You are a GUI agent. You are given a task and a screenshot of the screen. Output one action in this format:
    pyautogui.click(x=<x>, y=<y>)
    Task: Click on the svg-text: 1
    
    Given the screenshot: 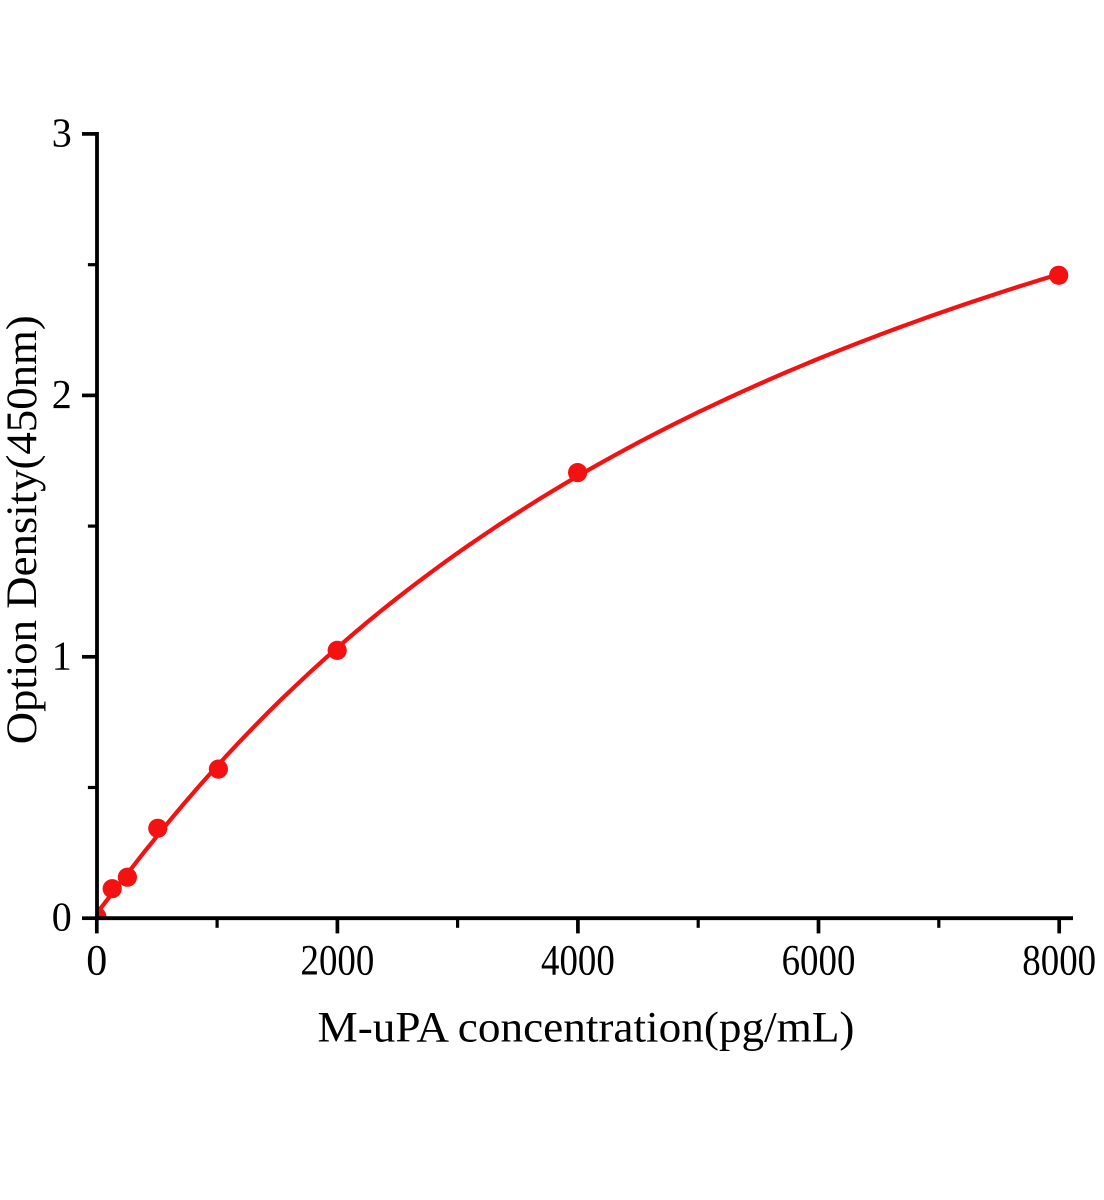 What is the action you would take?
    pyautogui.click(x=62, y=655)
    